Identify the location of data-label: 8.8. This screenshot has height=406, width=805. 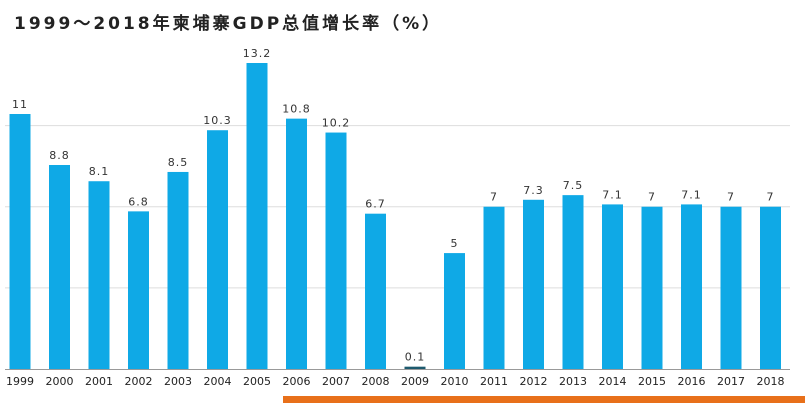
(59, 155).